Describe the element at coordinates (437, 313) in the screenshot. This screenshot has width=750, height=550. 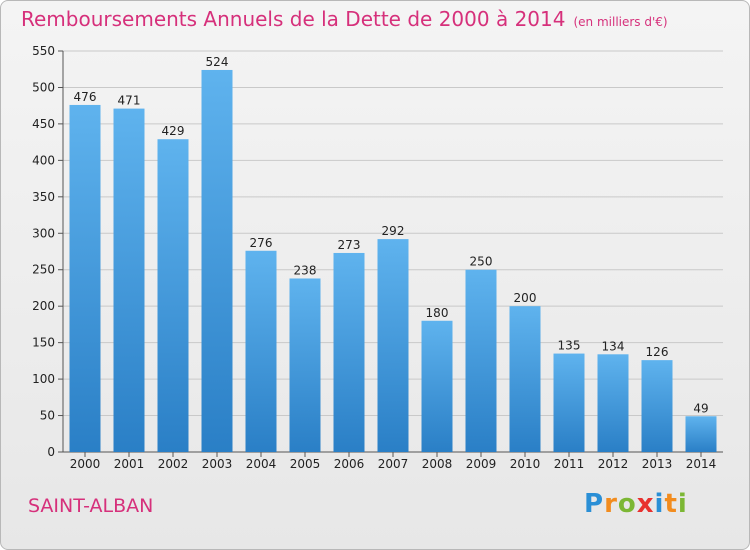
I see `bar-value-label: 180` at that location.